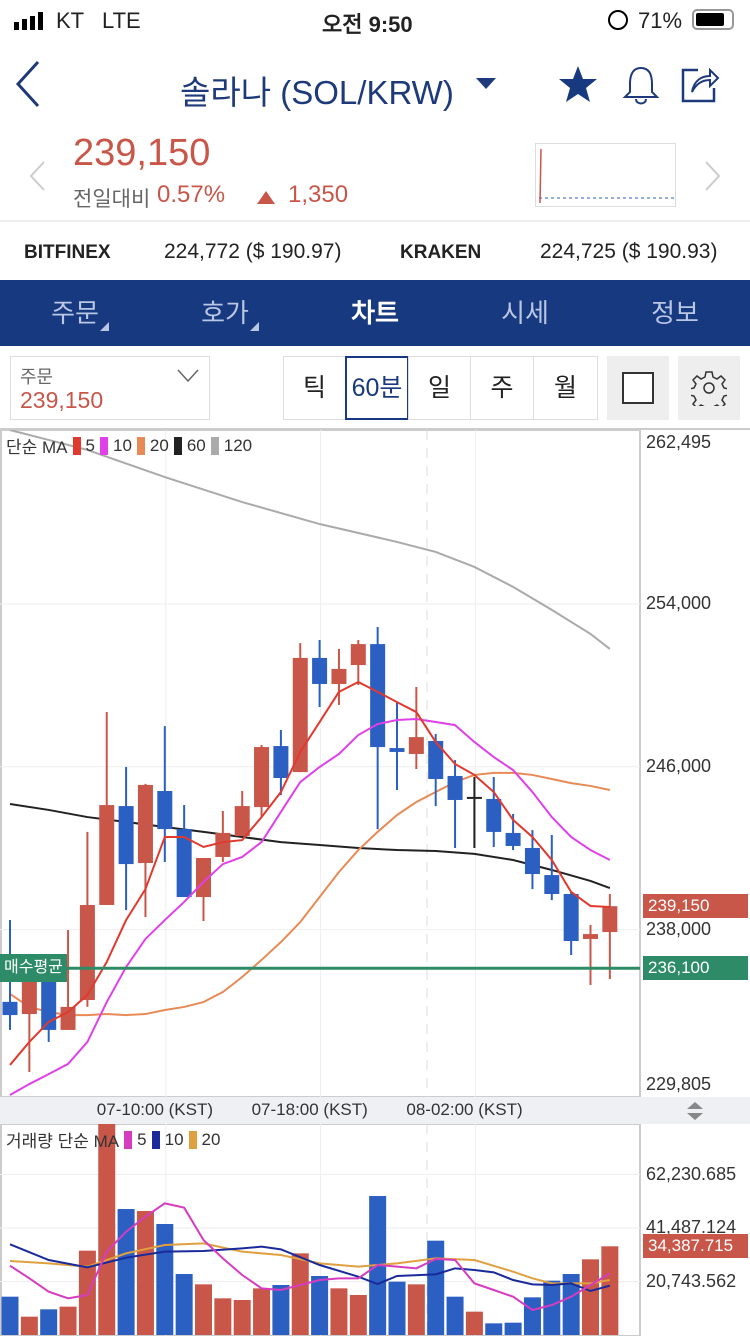 This screenshot has width=750, height=1336. I want to click on volume-ma10-line, so click(310, 1268).